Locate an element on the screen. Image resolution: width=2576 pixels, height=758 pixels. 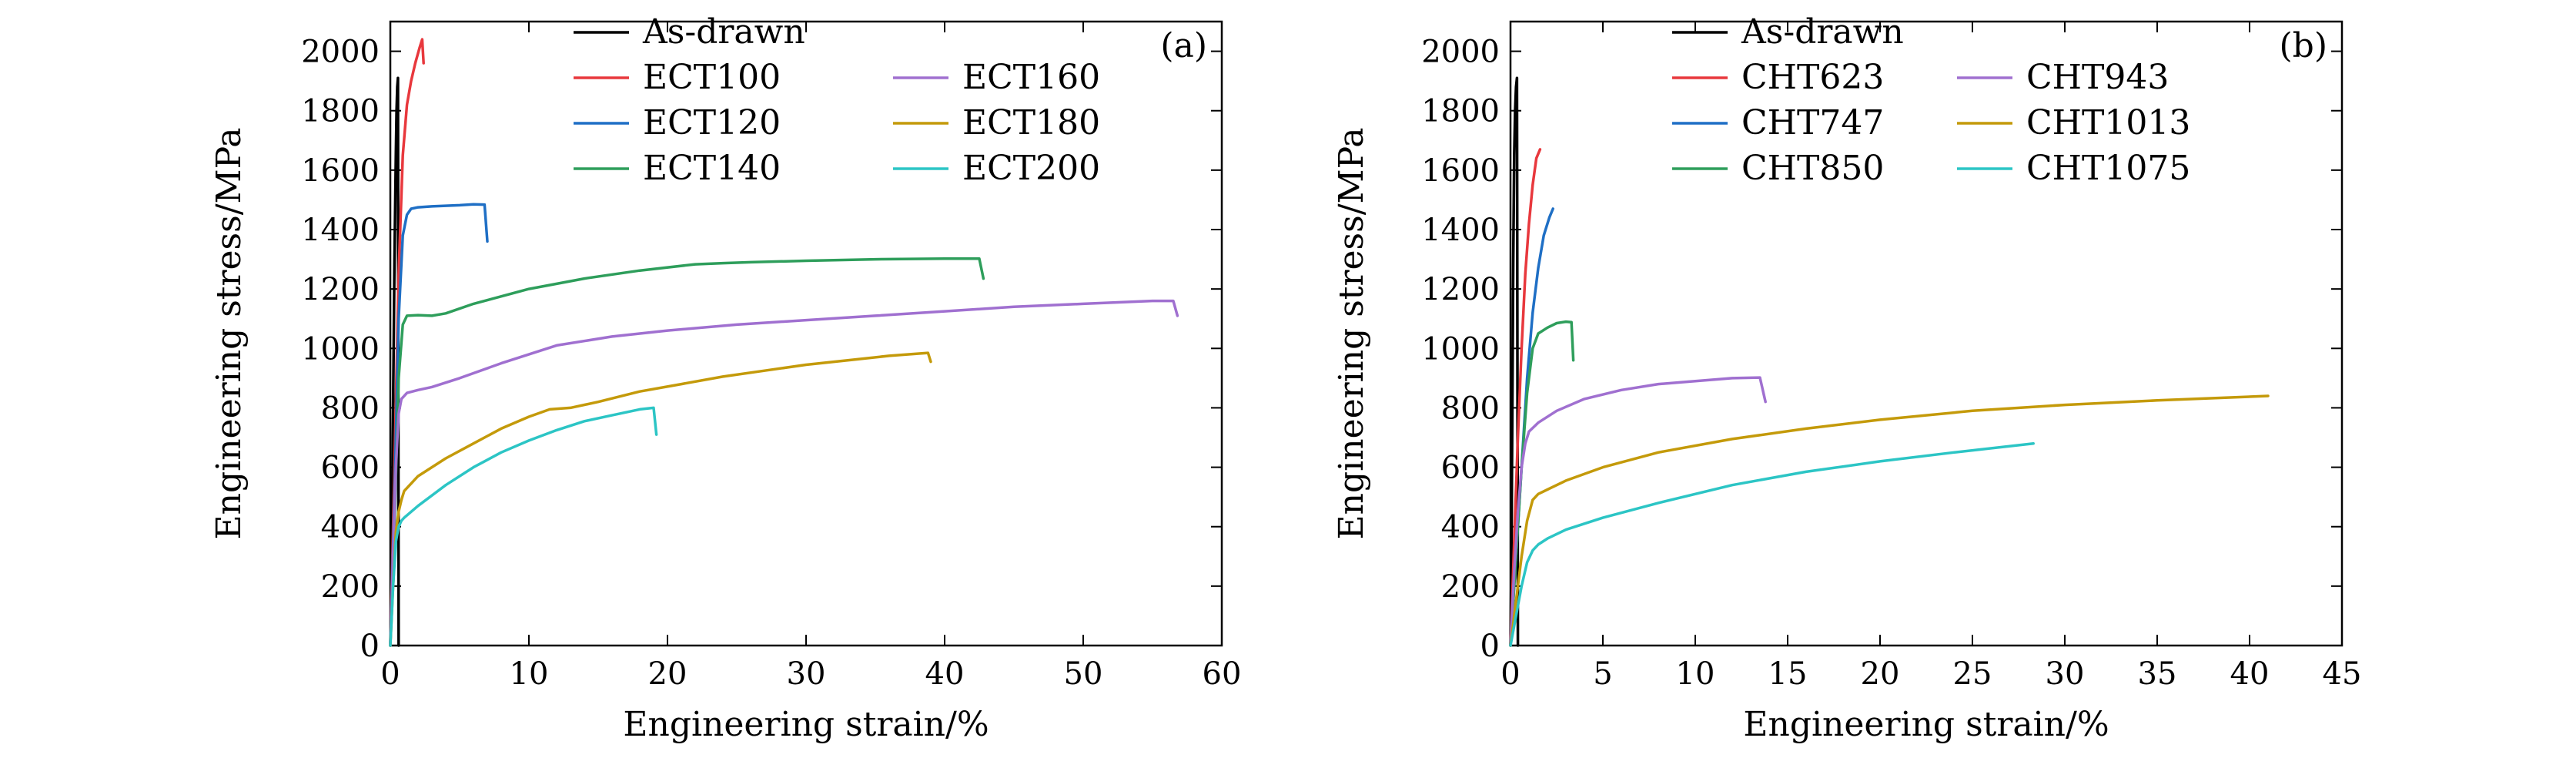
series-line-cht623 is located at coordinates (1526, 398).